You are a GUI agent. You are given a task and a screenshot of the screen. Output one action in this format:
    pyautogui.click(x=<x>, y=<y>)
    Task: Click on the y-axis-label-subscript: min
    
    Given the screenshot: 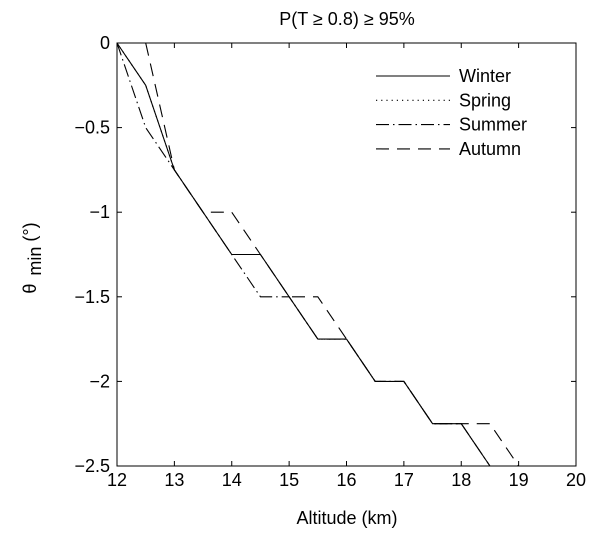 What is the action you would take?
    pyautogui.click(x=35, y=261)
    